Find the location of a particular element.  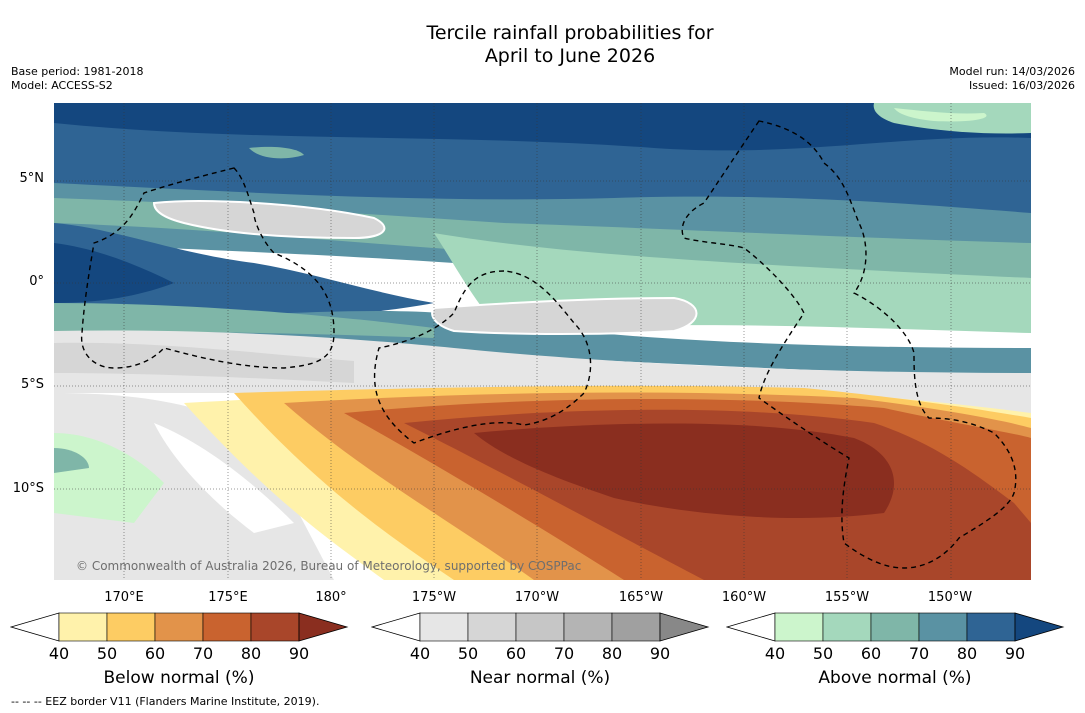

band-white-west is located at coordinates (224, 478).